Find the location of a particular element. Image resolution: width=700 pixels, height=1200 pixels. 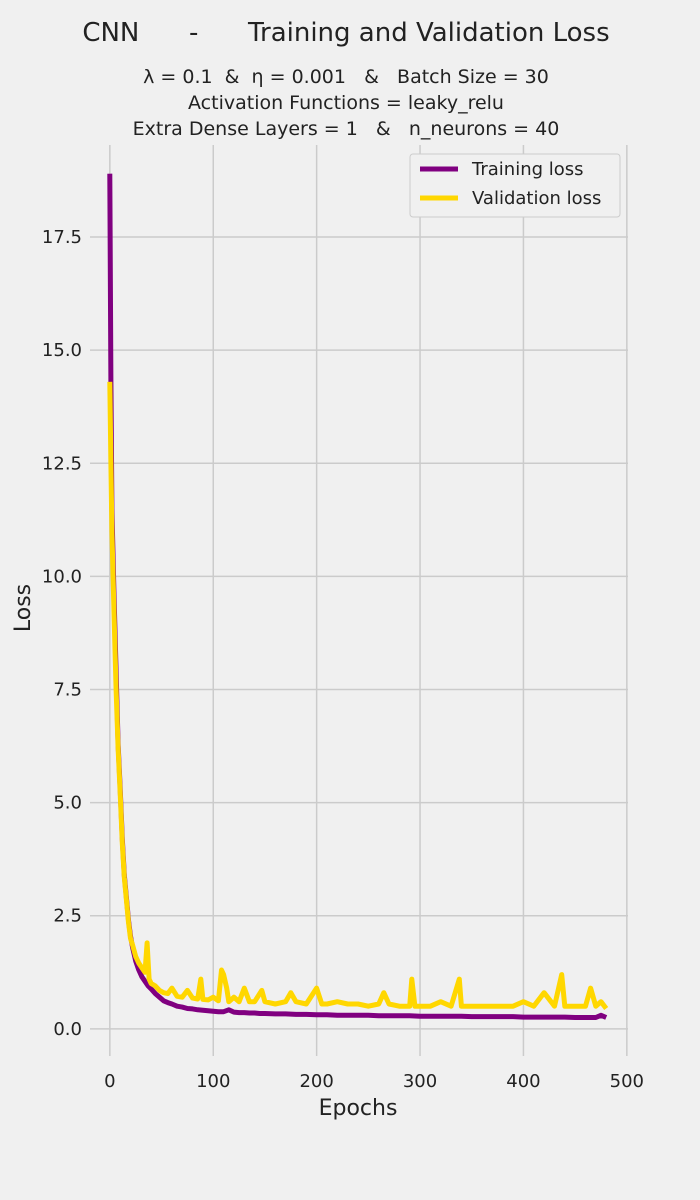

x-axis-label: Epochs is located at coordinates (358, 1108).